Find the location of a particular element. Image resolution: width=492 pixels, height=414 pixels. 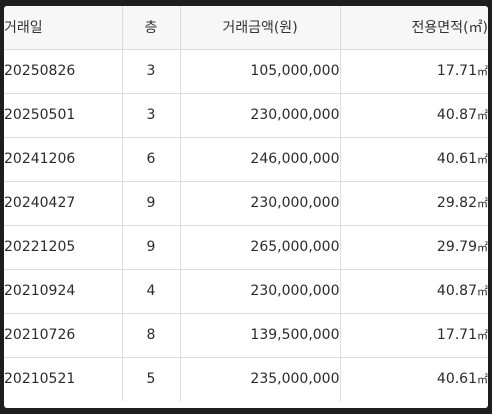

cell-date: 20250501 is located at coordinates (63, 115).